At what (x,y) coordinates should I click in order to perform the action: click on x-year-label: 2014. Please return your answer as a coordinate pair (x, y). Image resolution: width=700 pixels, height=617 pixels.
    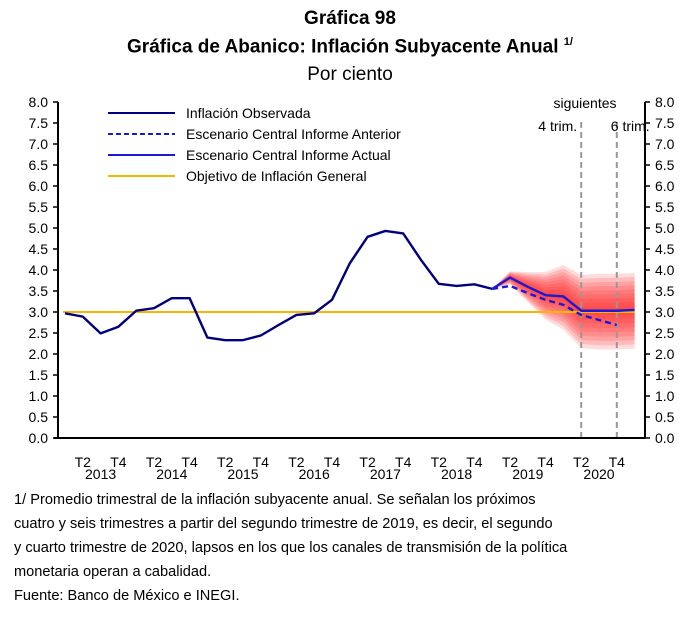
    Looking at the image, I should click on (171, 474).